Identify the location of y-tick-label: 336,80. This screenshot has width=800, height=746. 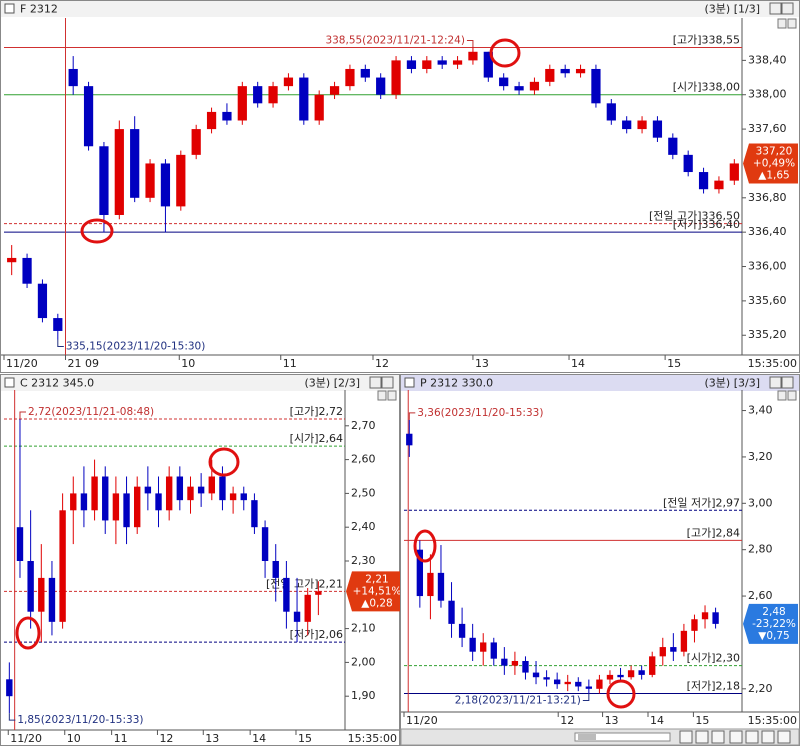
(767, 197).